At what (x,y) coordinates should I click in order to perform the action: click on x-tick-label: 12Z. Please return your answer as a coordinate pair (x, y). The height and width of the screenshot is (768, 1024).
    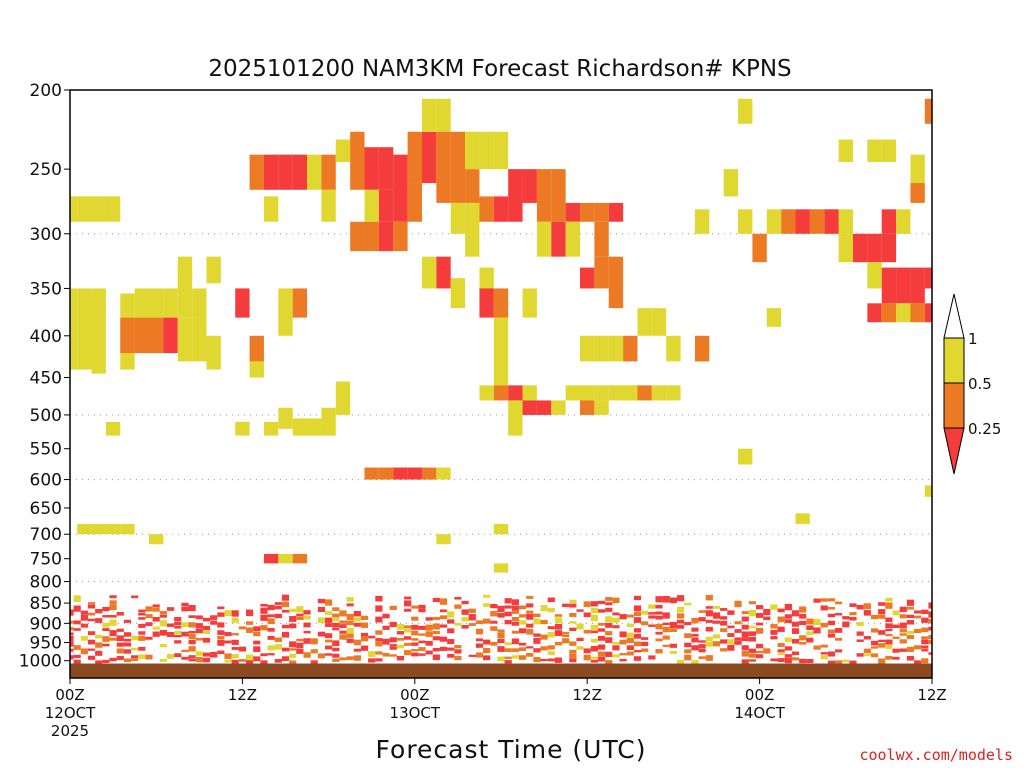
    Looking at the image, I should click on (242, 695).